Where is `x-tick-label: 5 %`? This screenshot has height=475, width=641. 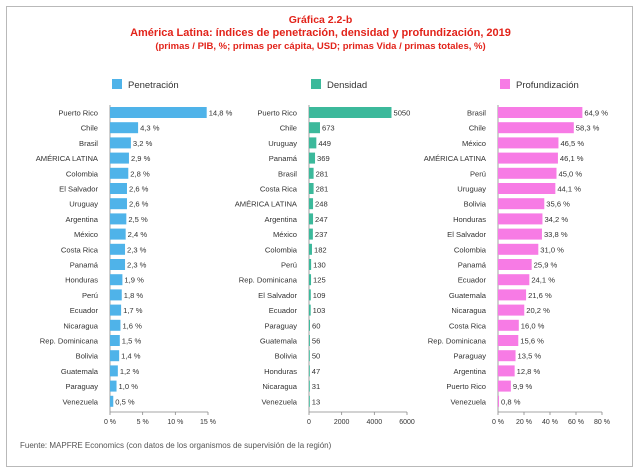
x-tick-label: 5 % is located at coordinates (143, 422).